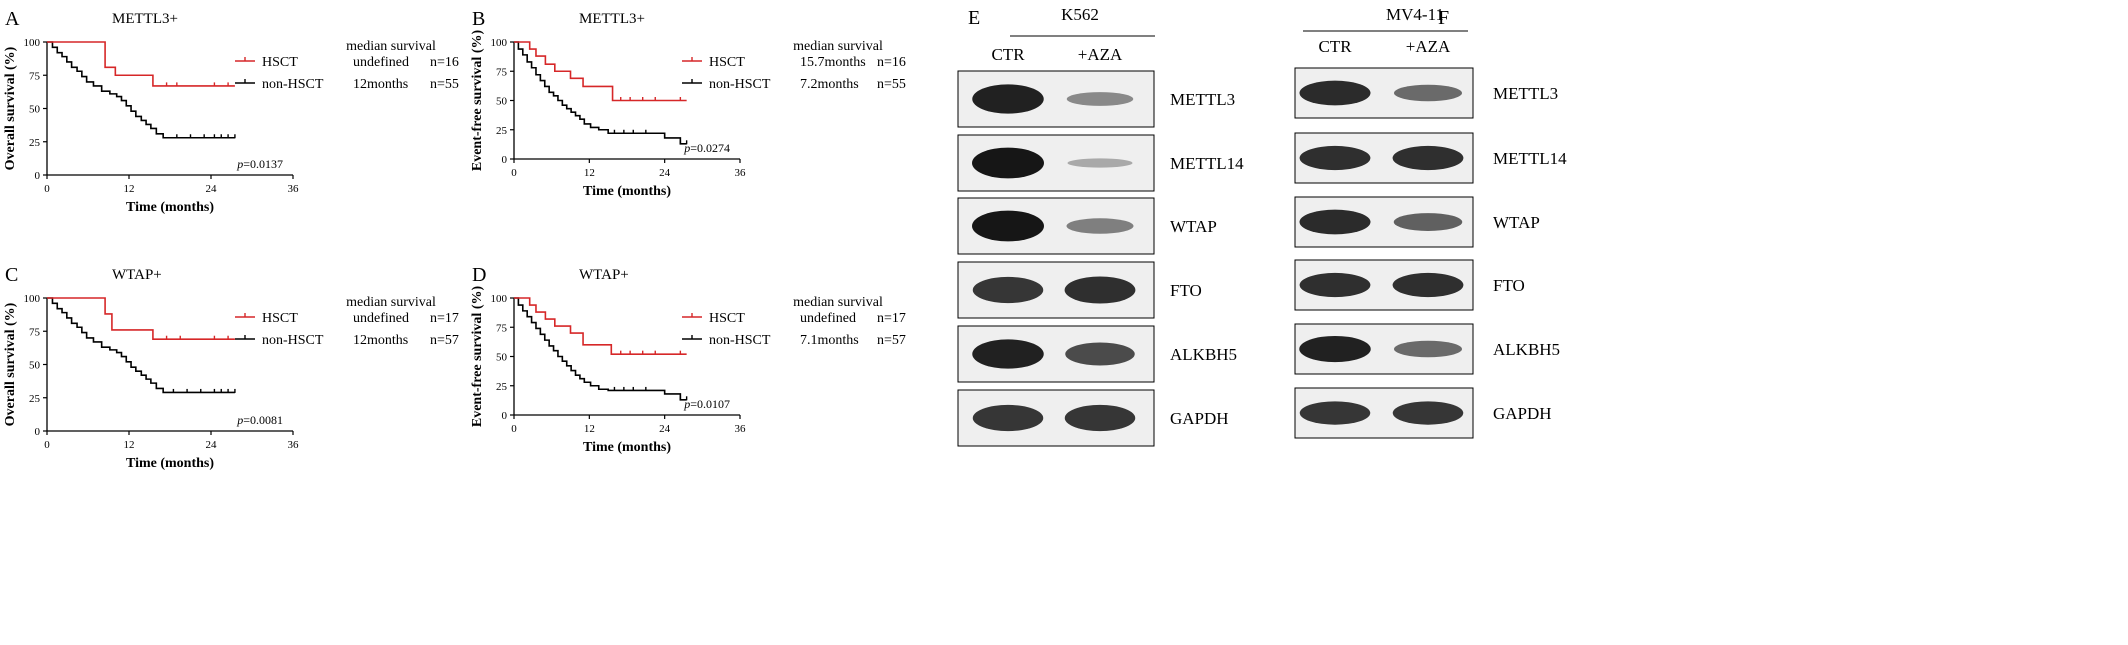 Image resolution: width=2128 pixels, height=645 pixels. Describe the element at coordinates (444, 84) in the screenshot. I see `legend-n: n=55` at that location.